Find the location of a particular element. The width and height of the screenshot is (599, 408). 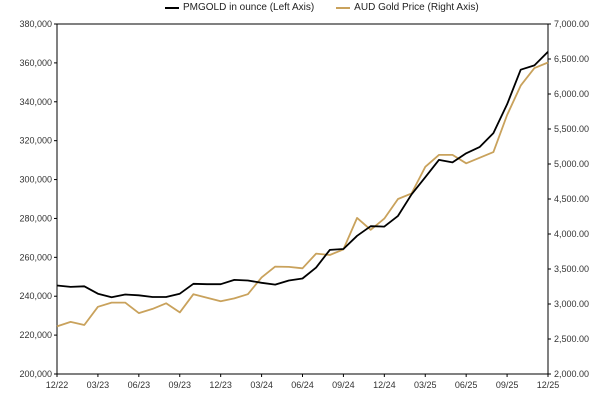

x-axis-tick-label: 09/24 is located at coordinates (343, 385).